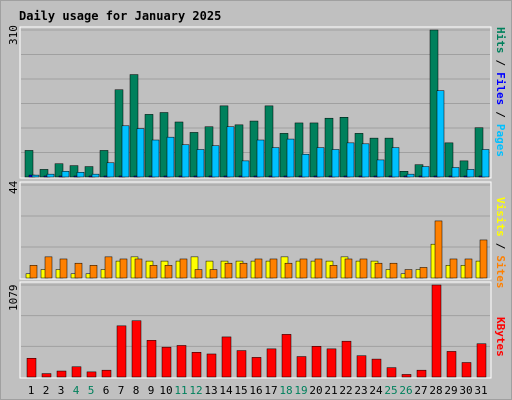 The image size is (512, 400). What do you see at coordinates (500, 114) in the screenshot?
I see `legend-sep-2: /` at bounding box center [500, 114].